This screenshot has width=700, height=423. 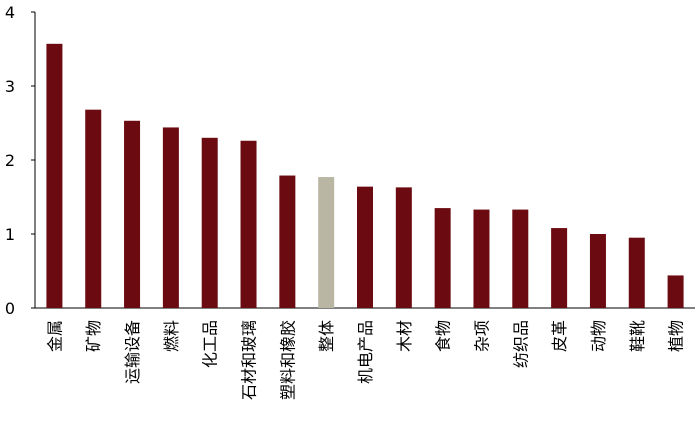 What do you see at coordinates (443, 336) in the screenshot?
I see `x-category-label: 食物` at bounding box center [443, 336].